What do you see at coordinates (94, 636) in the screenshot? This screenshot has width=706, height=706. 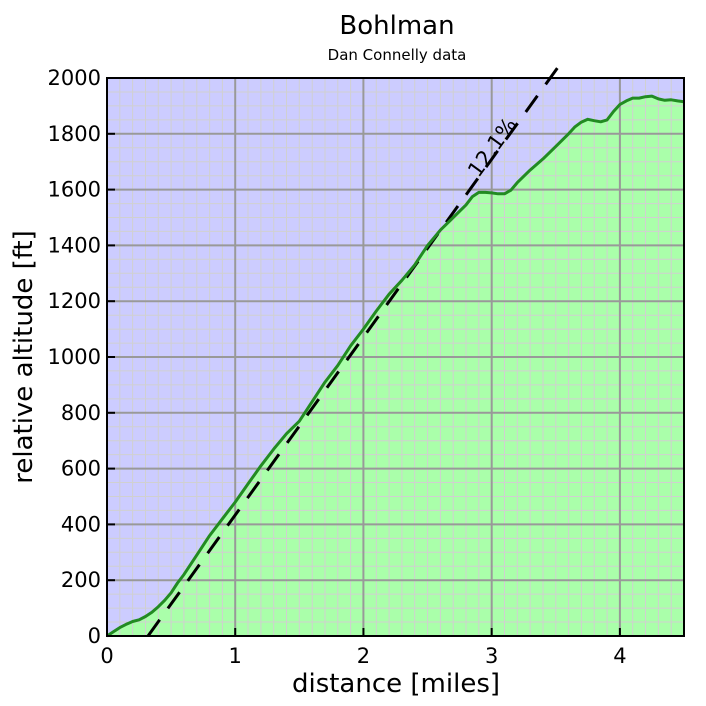 I see `y-tick-label: 0` at bounding box center [94, 636].